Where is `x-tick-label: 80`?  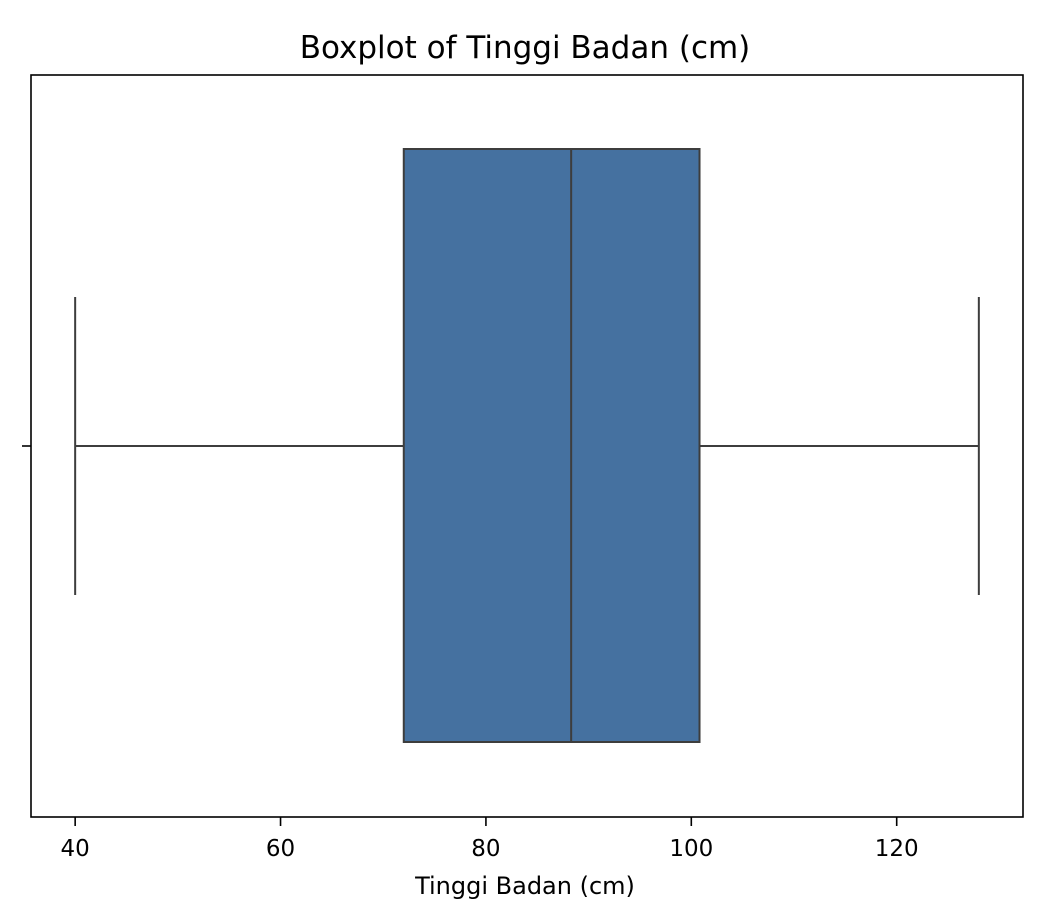 x-tick-label: 80 is located at coordinates (485, 849).